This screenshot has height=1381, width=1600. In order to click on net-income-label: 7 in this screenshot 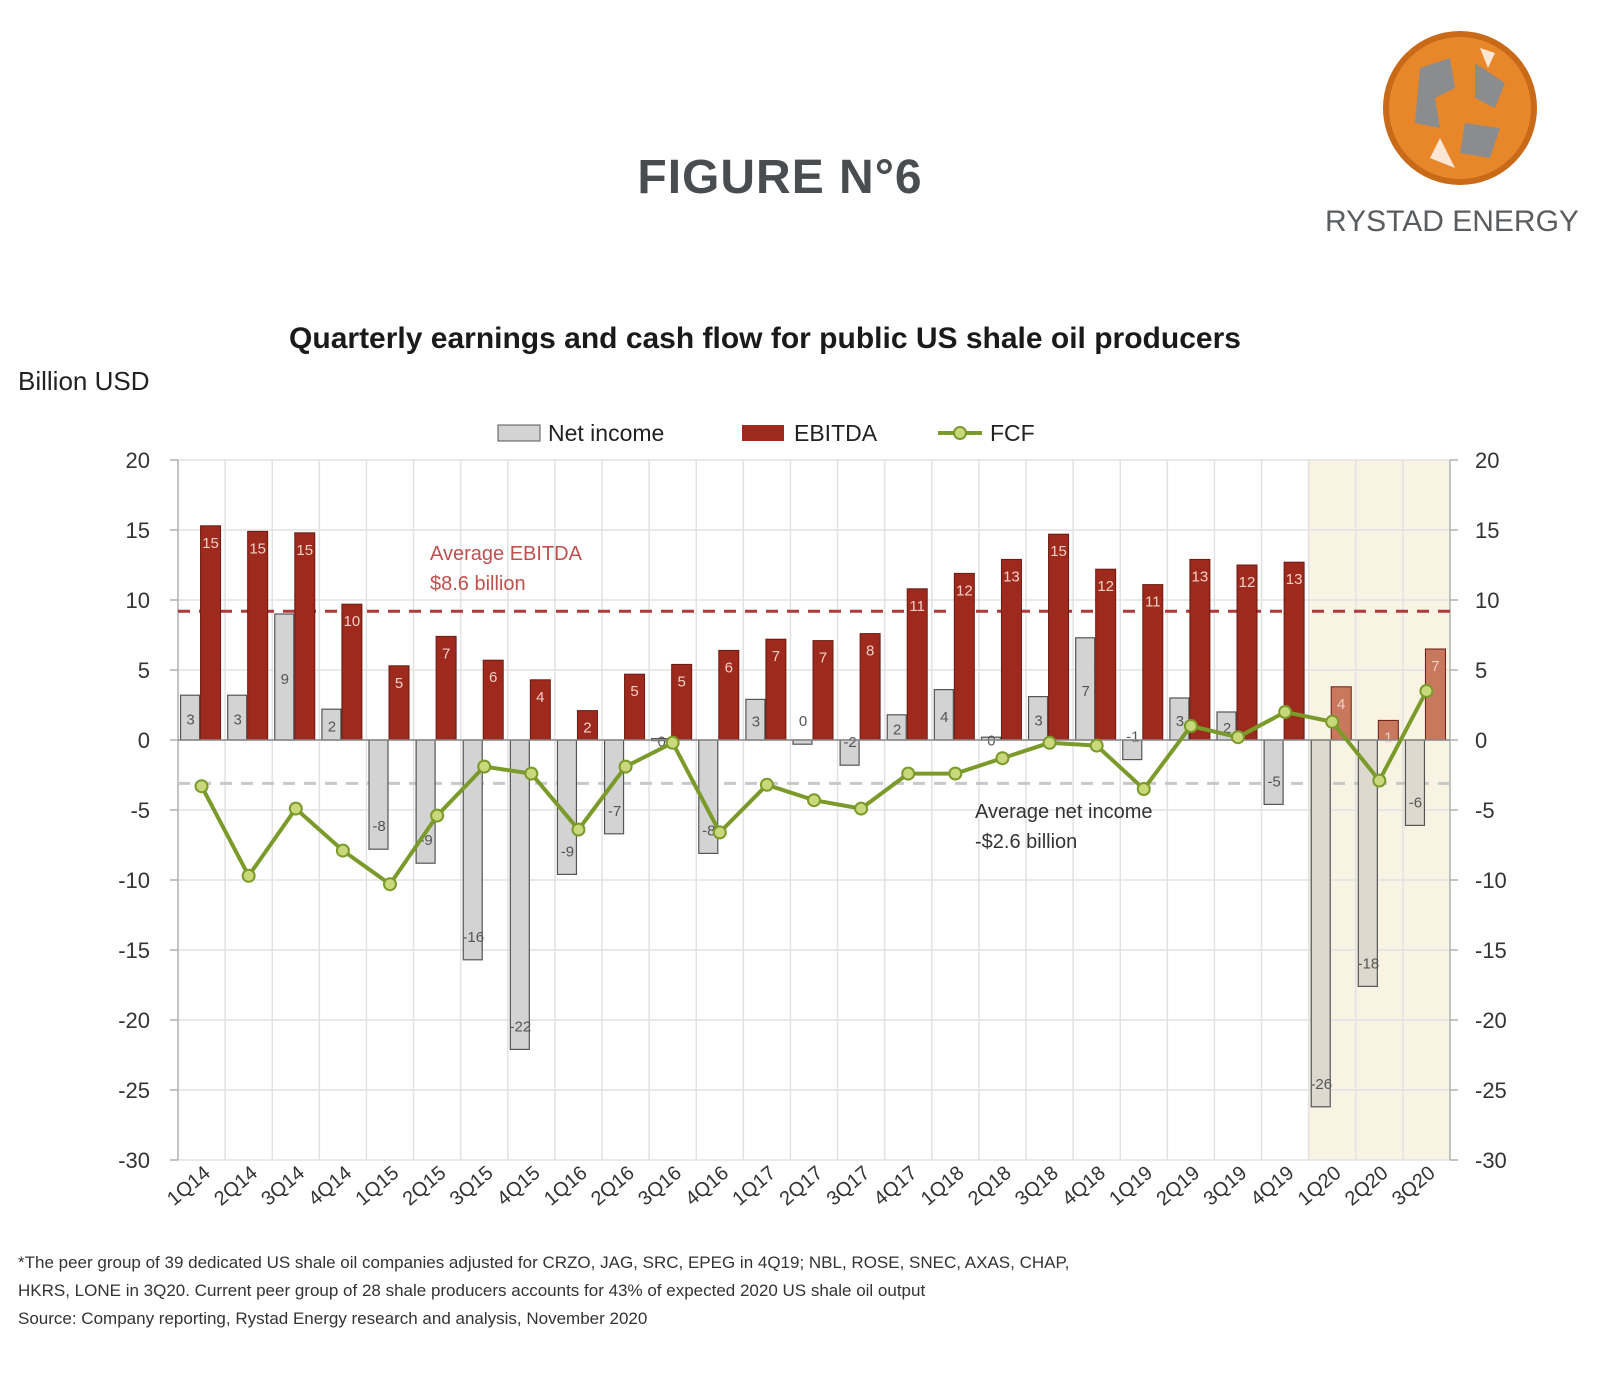, I will do `click(1085, 691)`.